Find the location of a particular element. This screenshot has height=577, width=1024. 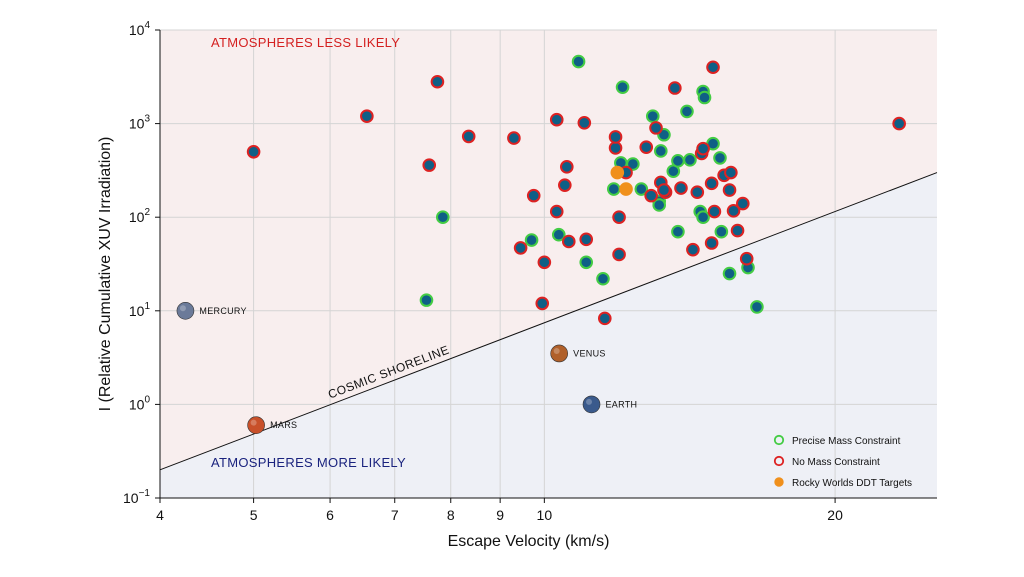

y-tick-label: 10³ is located at coordinates (140, 123).